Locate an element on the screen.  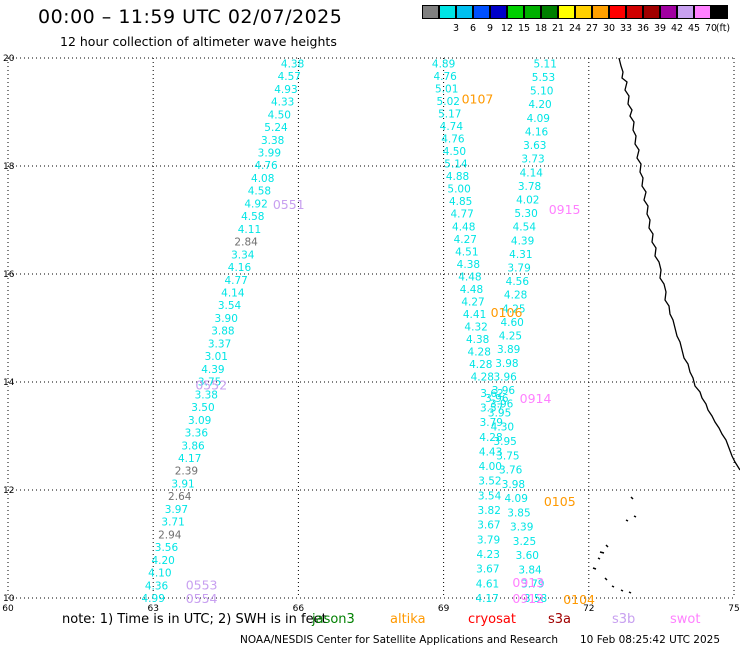
wave-height-value: 4.85 is located at coordinates (460, 202).